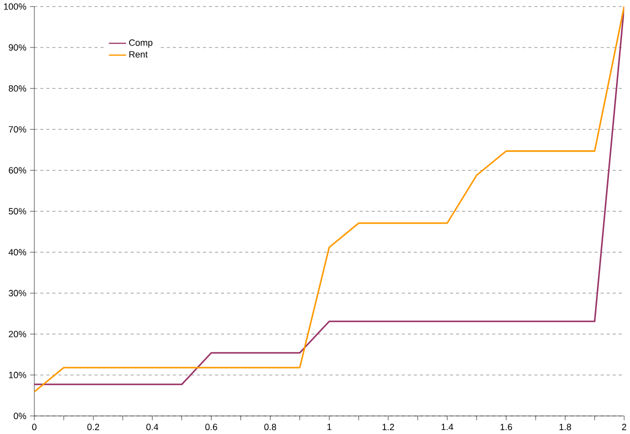  I want to click on x-tick-label: 2, so click(624, 427).